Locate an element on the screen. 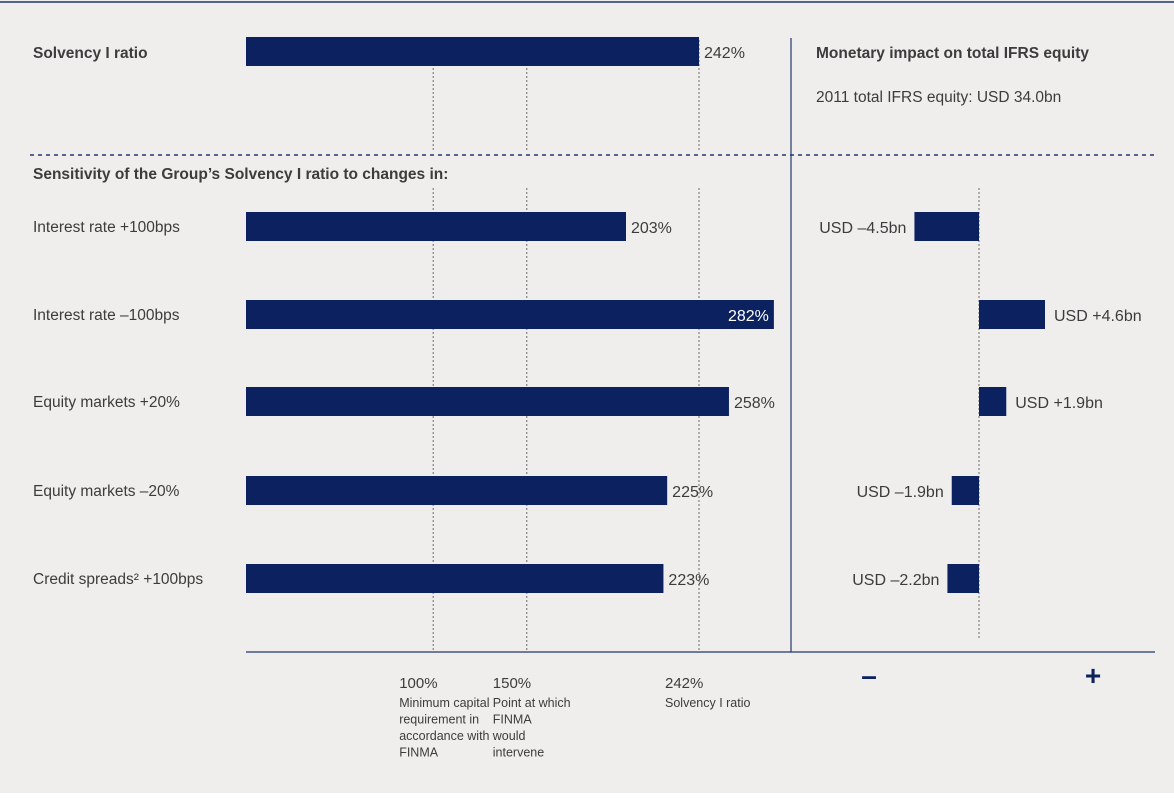 The width and height of the screenshot is (1174, 798). sensitivity-value-label-0: 203% is located at coordinates (651, 228).